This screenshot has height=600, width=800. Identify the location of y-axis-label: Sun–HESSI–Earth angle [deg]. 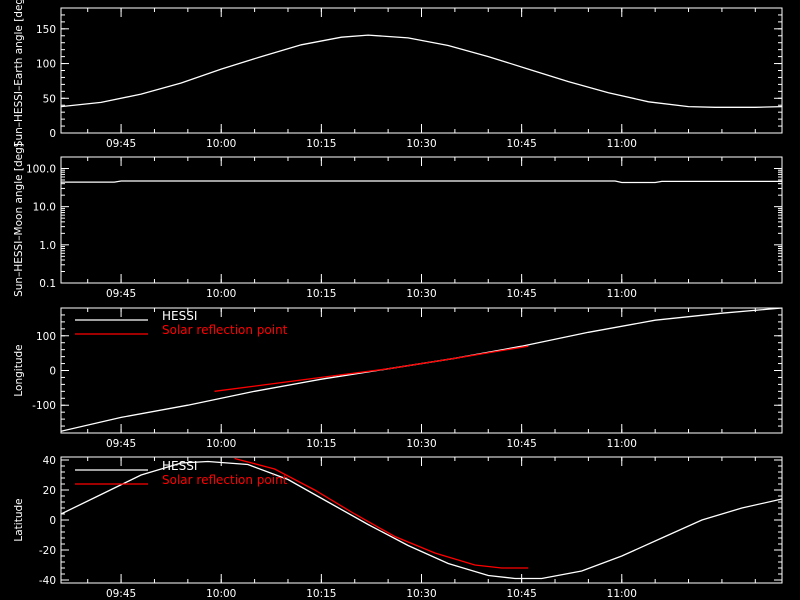
(19, 73).